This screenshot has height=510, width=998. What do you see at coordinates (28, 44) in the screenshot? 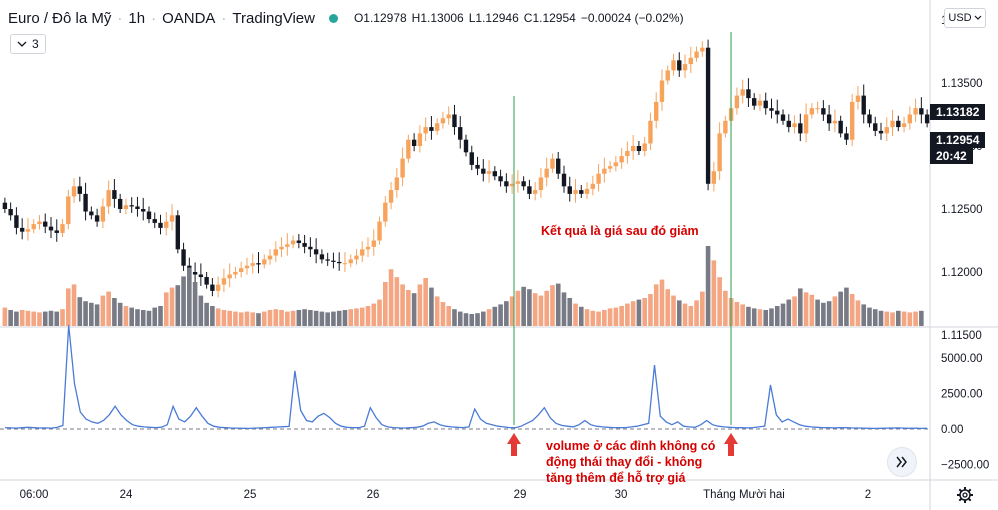
I see `legend-collapse-toggle: 3` at bounding box center [28, 44].